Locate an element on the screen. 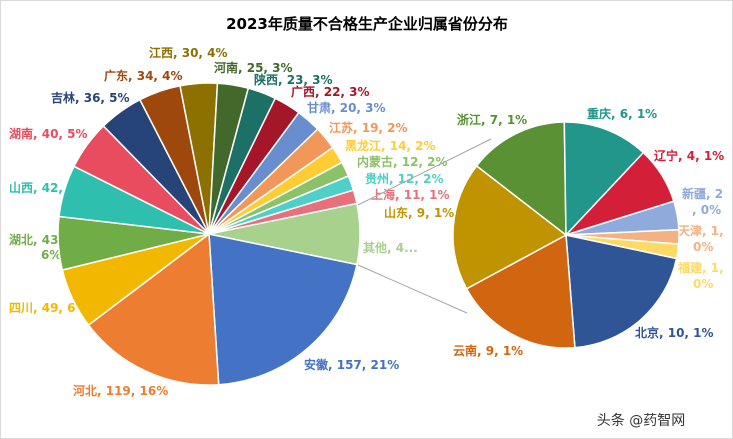 The image size is (733, 439). label-main-3-pct: 6% is located at coordinates (51, 255).